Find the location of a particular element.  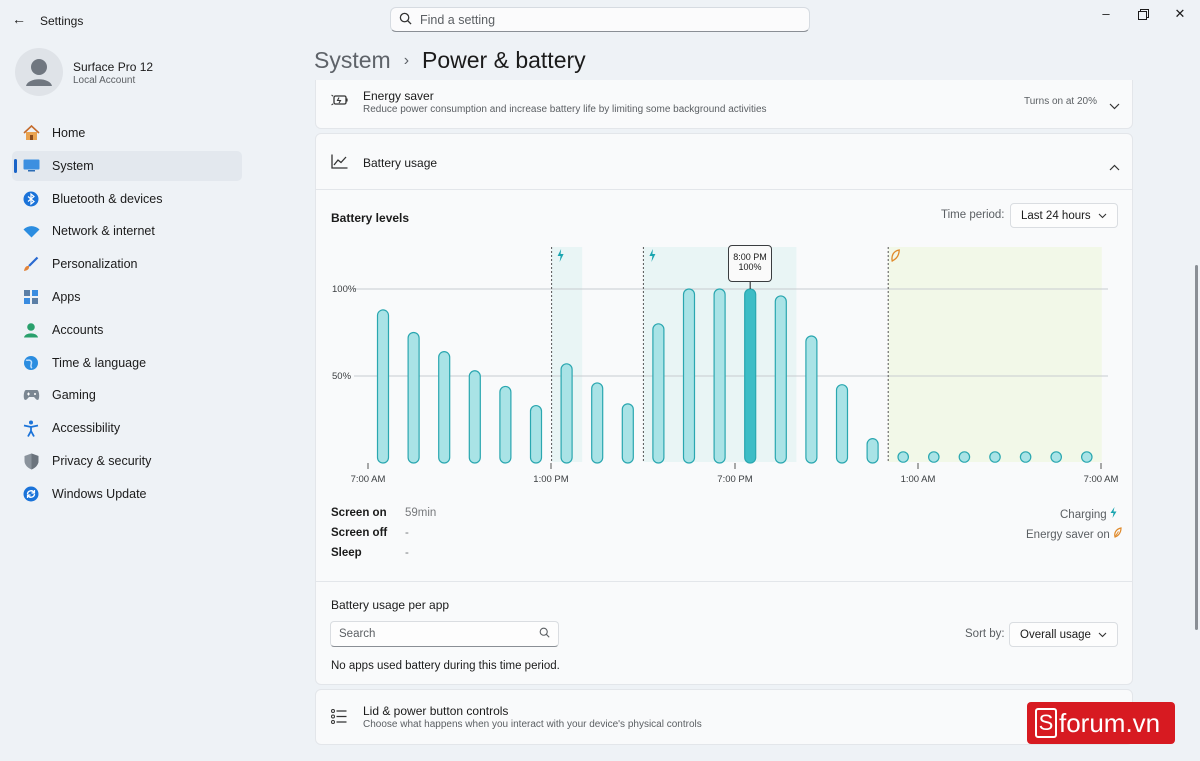

sidebar-item-network-internet: Network & internet is located at coordinates (127, 231).